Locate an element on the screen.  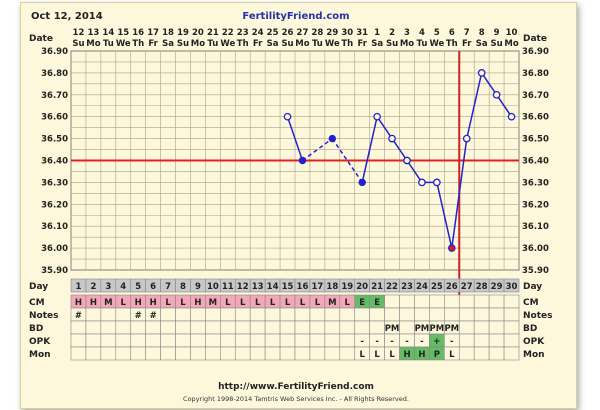
day-value: 13 is located at coordinates (258, 287).